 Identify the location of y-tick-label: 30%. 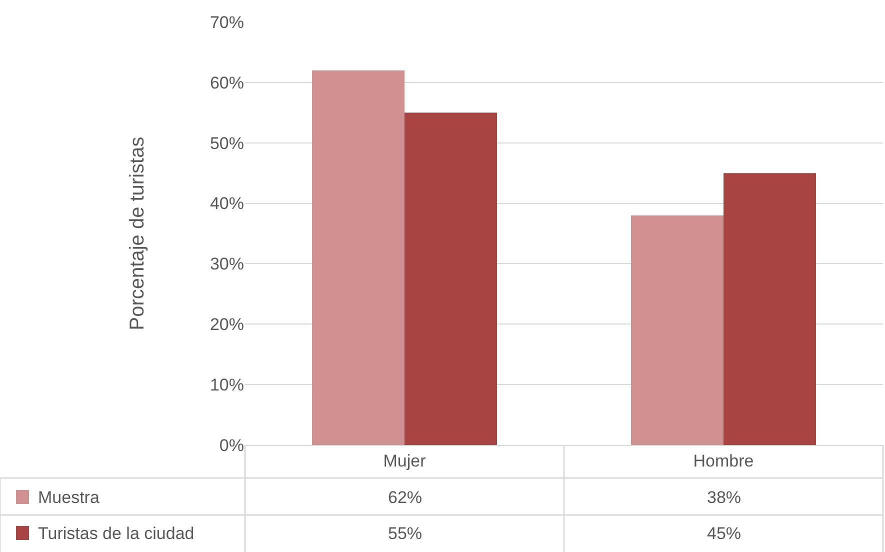
(227, 264).